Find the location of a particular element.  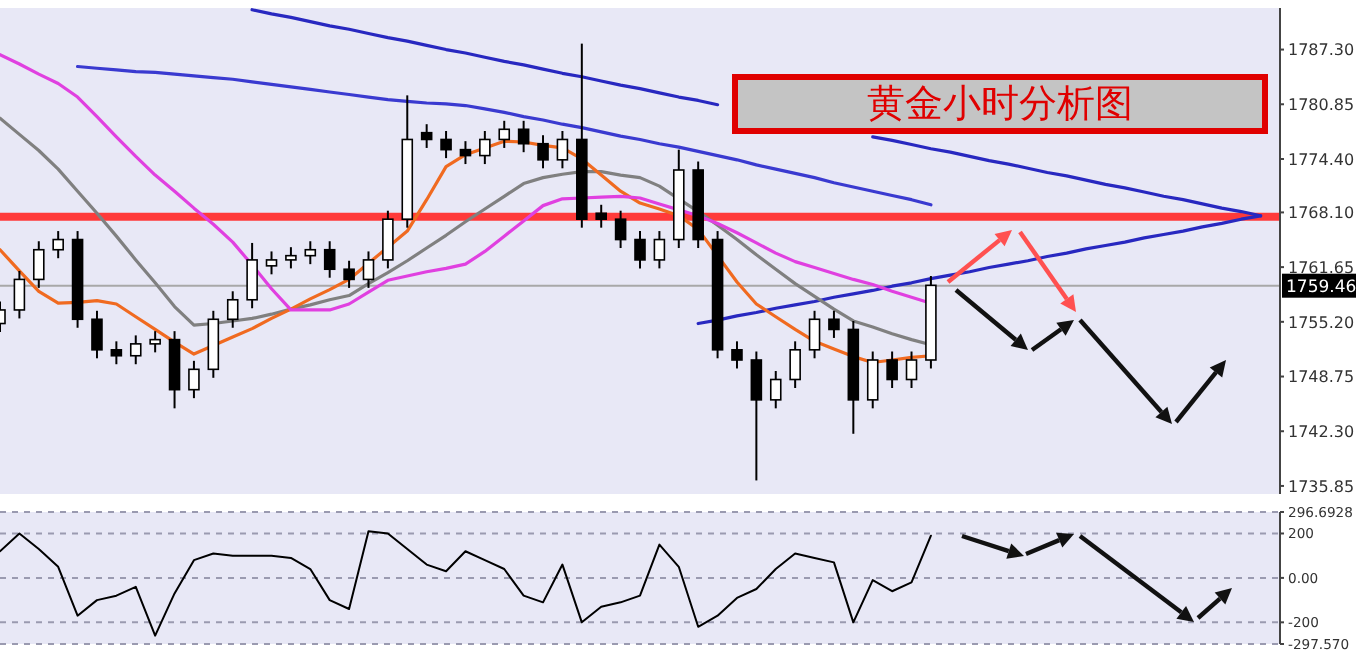

y-tick-label: 1755.20 is located at coordinates (1321, 322).